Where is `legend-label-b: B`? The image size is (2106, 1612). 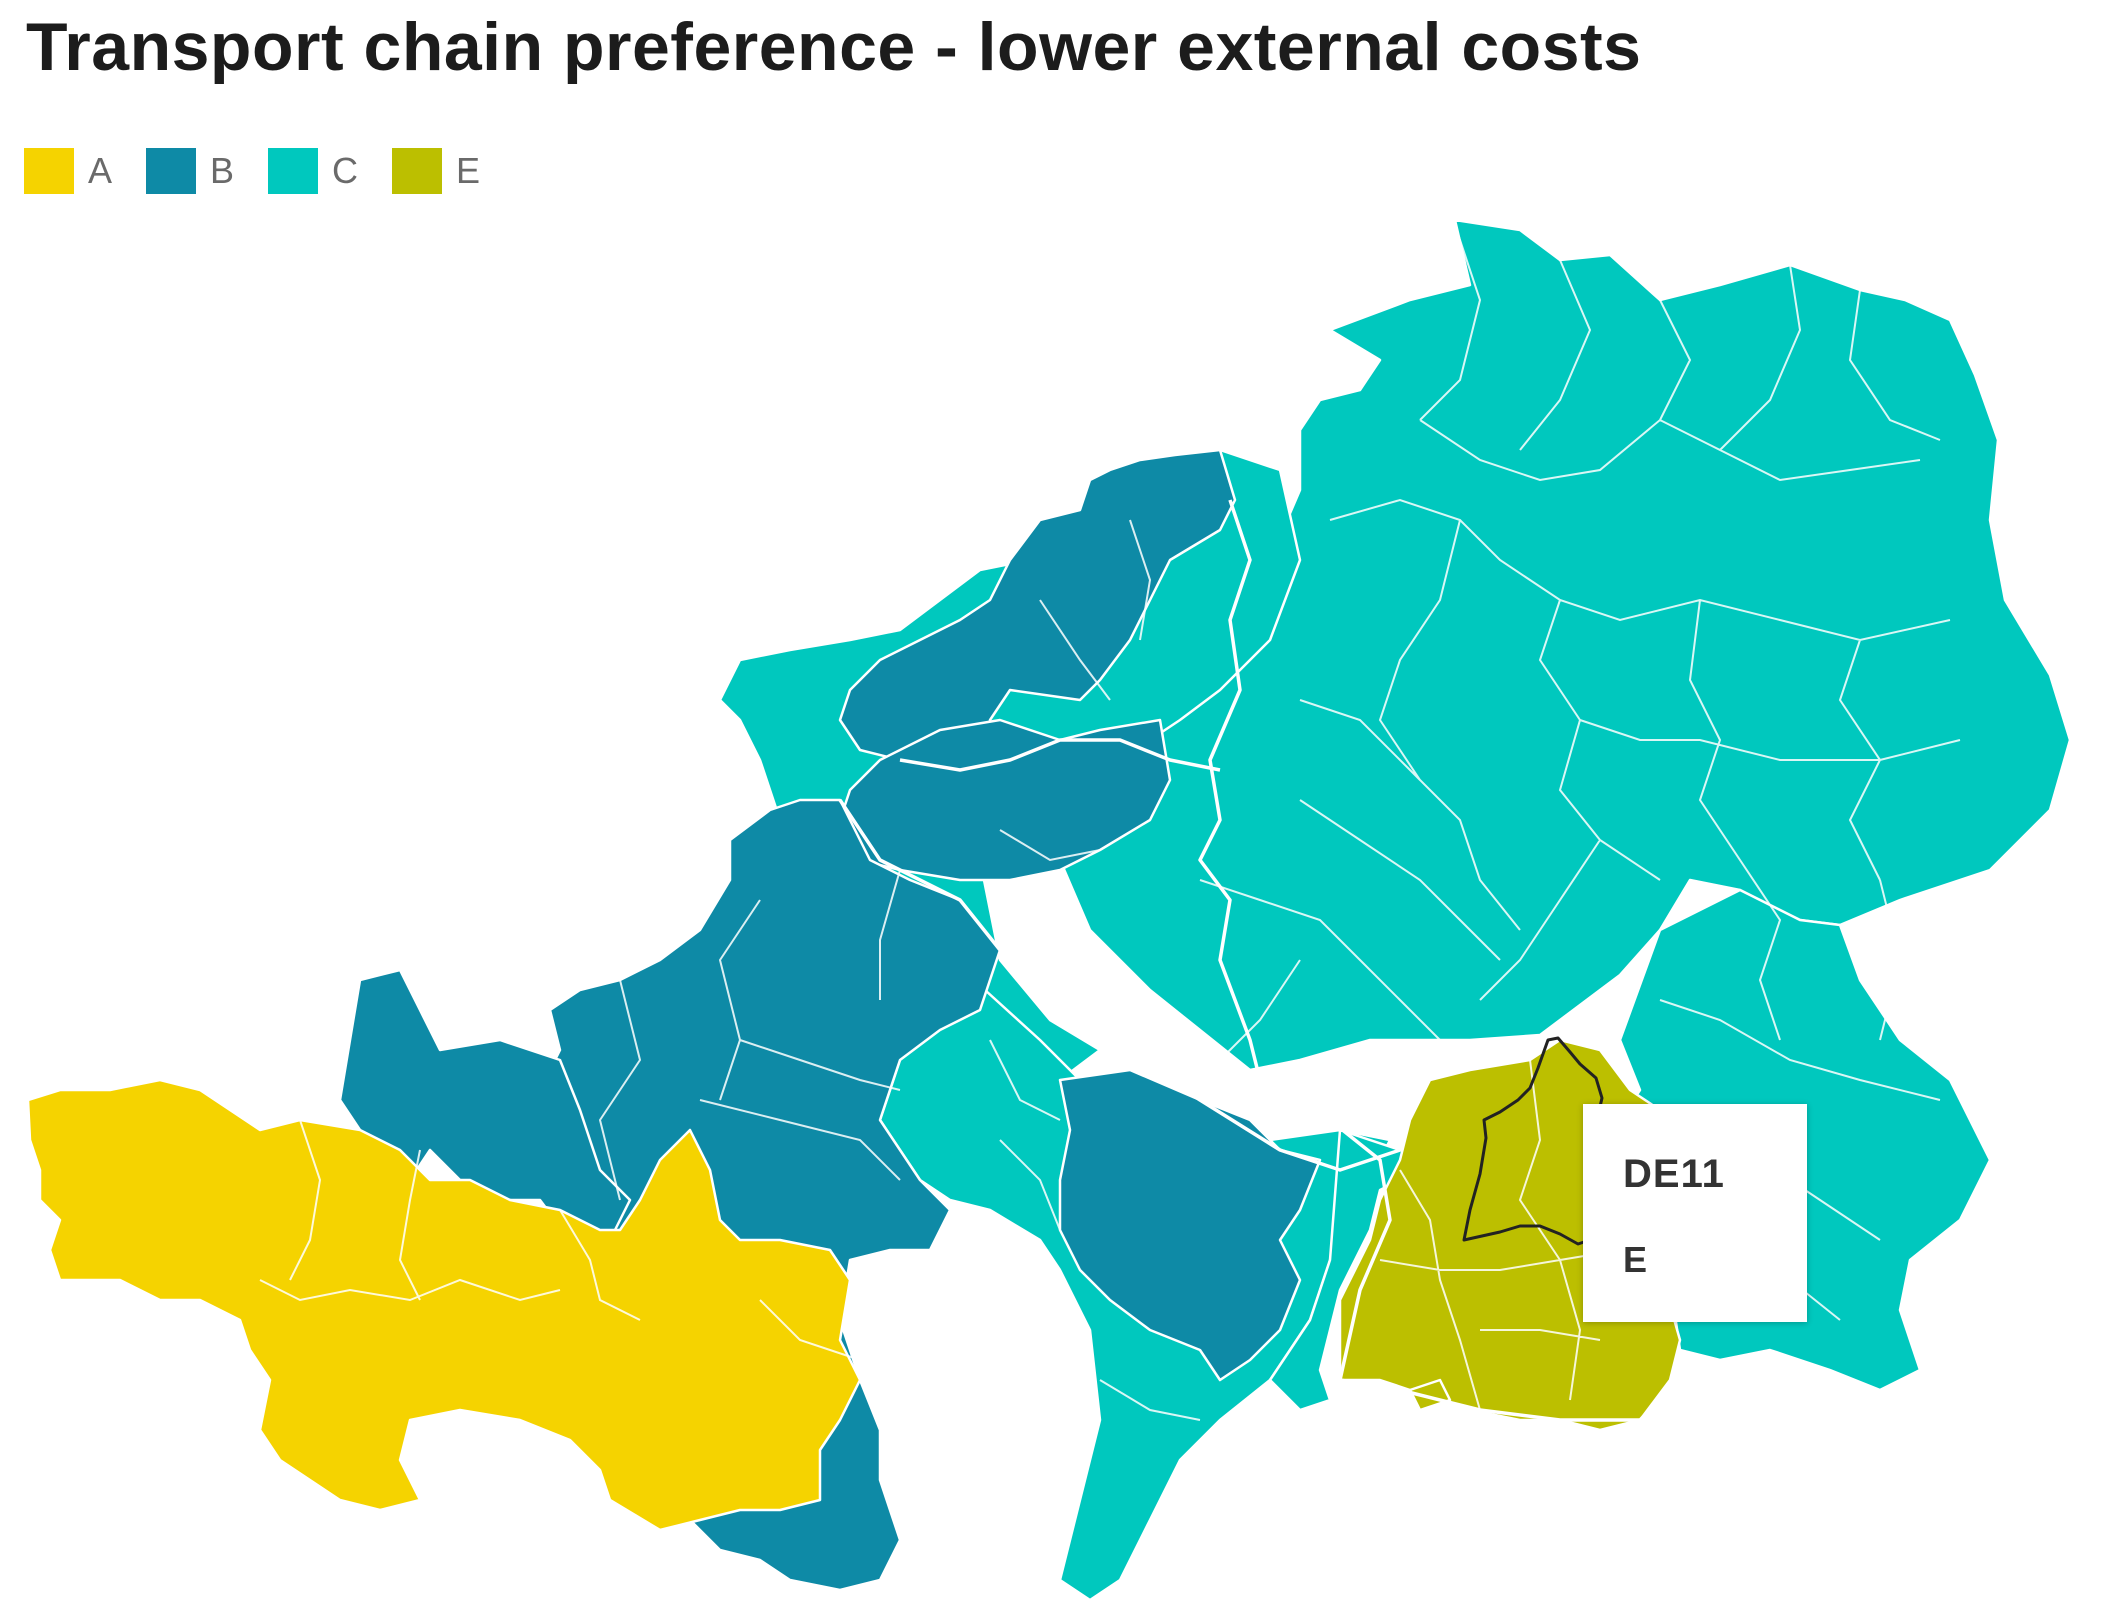
legend-label-b: B is located at coordinates (222, 170).